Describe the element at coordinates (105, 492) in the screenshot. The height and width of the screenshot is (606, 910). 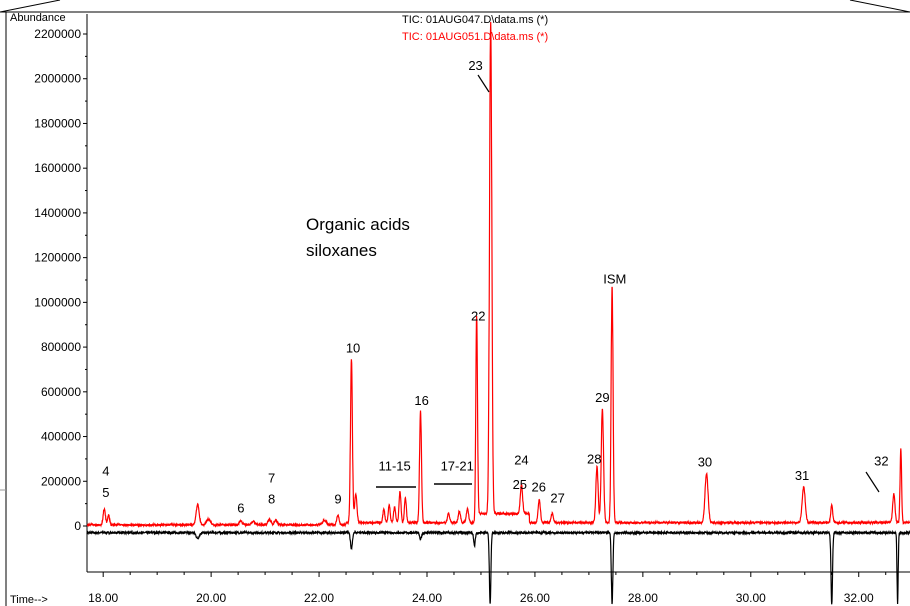
I see `peak-label: 5` at that location.